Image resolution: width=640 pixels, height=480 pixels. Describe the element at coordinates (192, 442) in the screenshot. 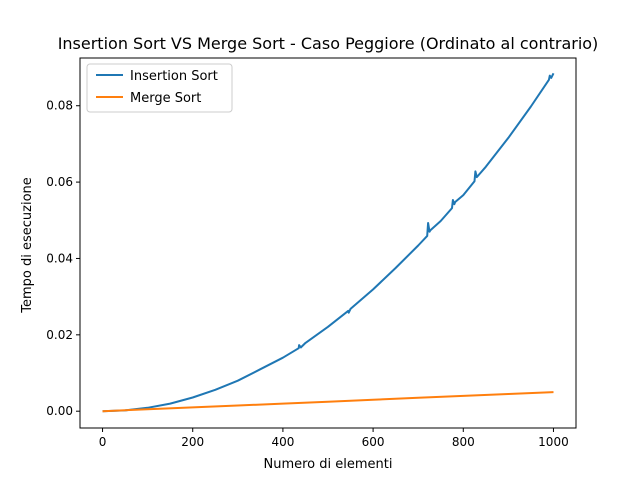

I see `x-tick-label: 200` at that location.